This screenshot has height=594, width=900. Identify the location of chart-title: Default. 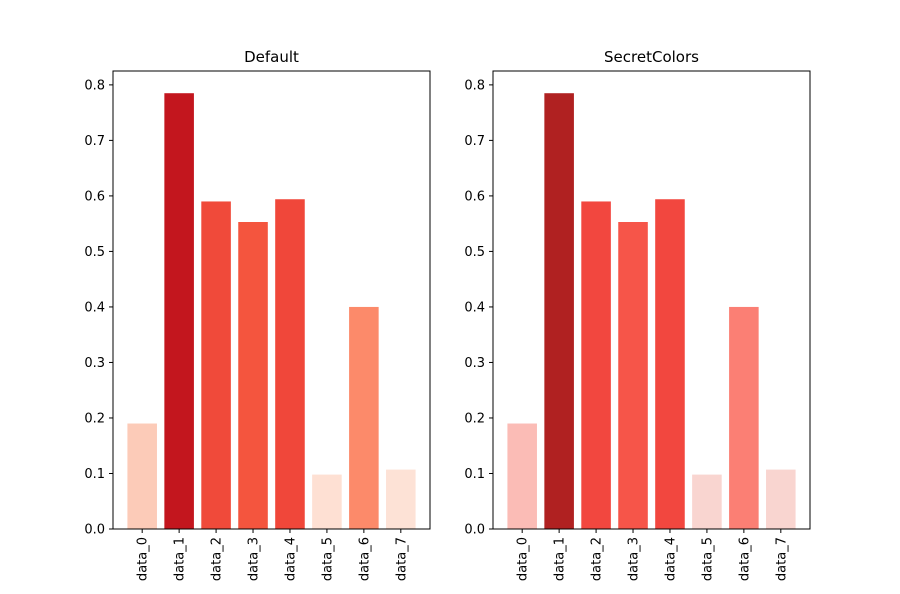
(271, 57).